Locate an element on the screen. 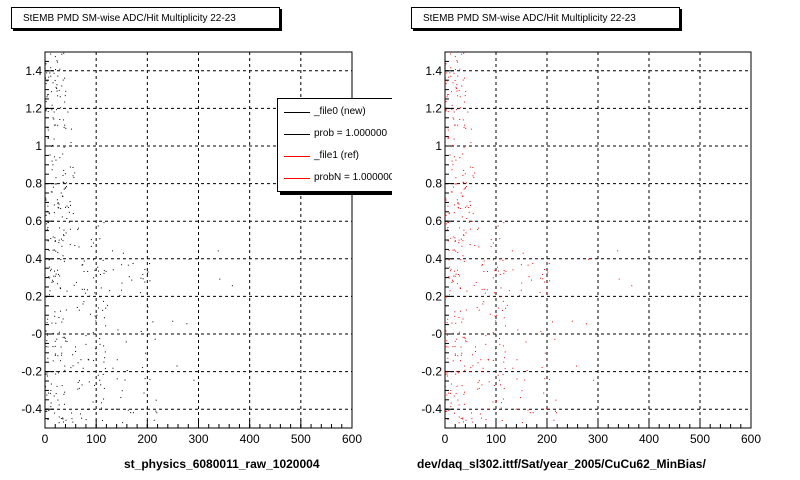 This screenshot has height=480, width=800. y-tick-label: 0.8 is located at coordinates (433, 184).